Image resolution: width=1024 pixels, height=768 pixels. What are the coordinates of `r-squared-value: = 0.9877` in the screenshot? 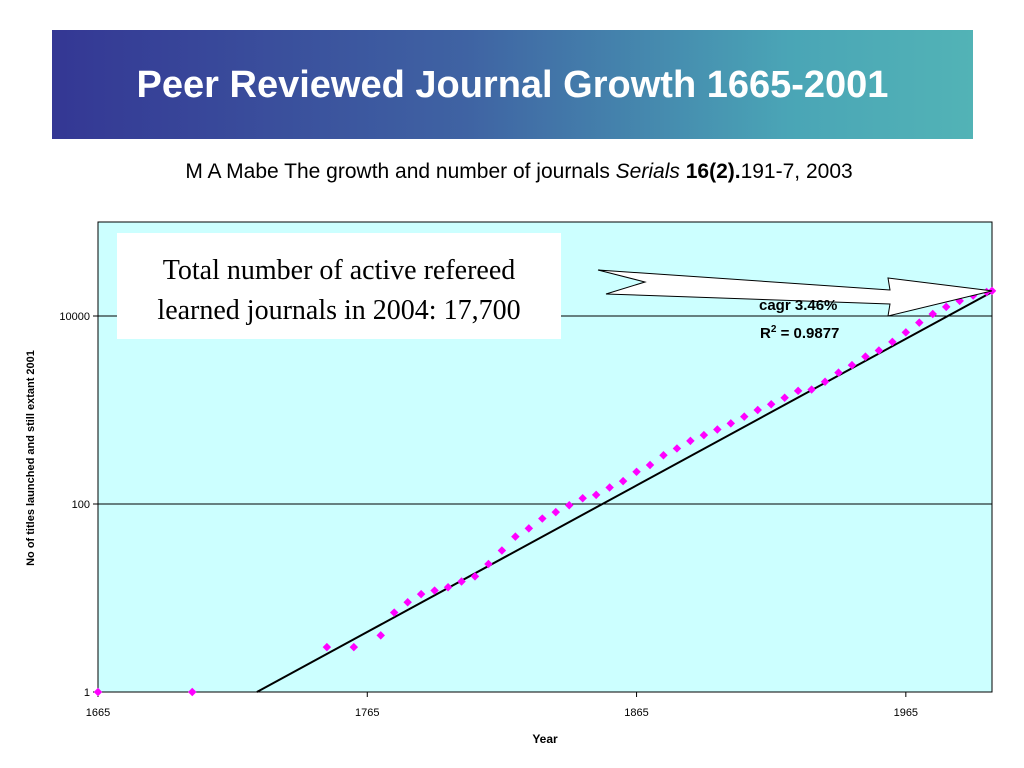 It's located at (807, 333).